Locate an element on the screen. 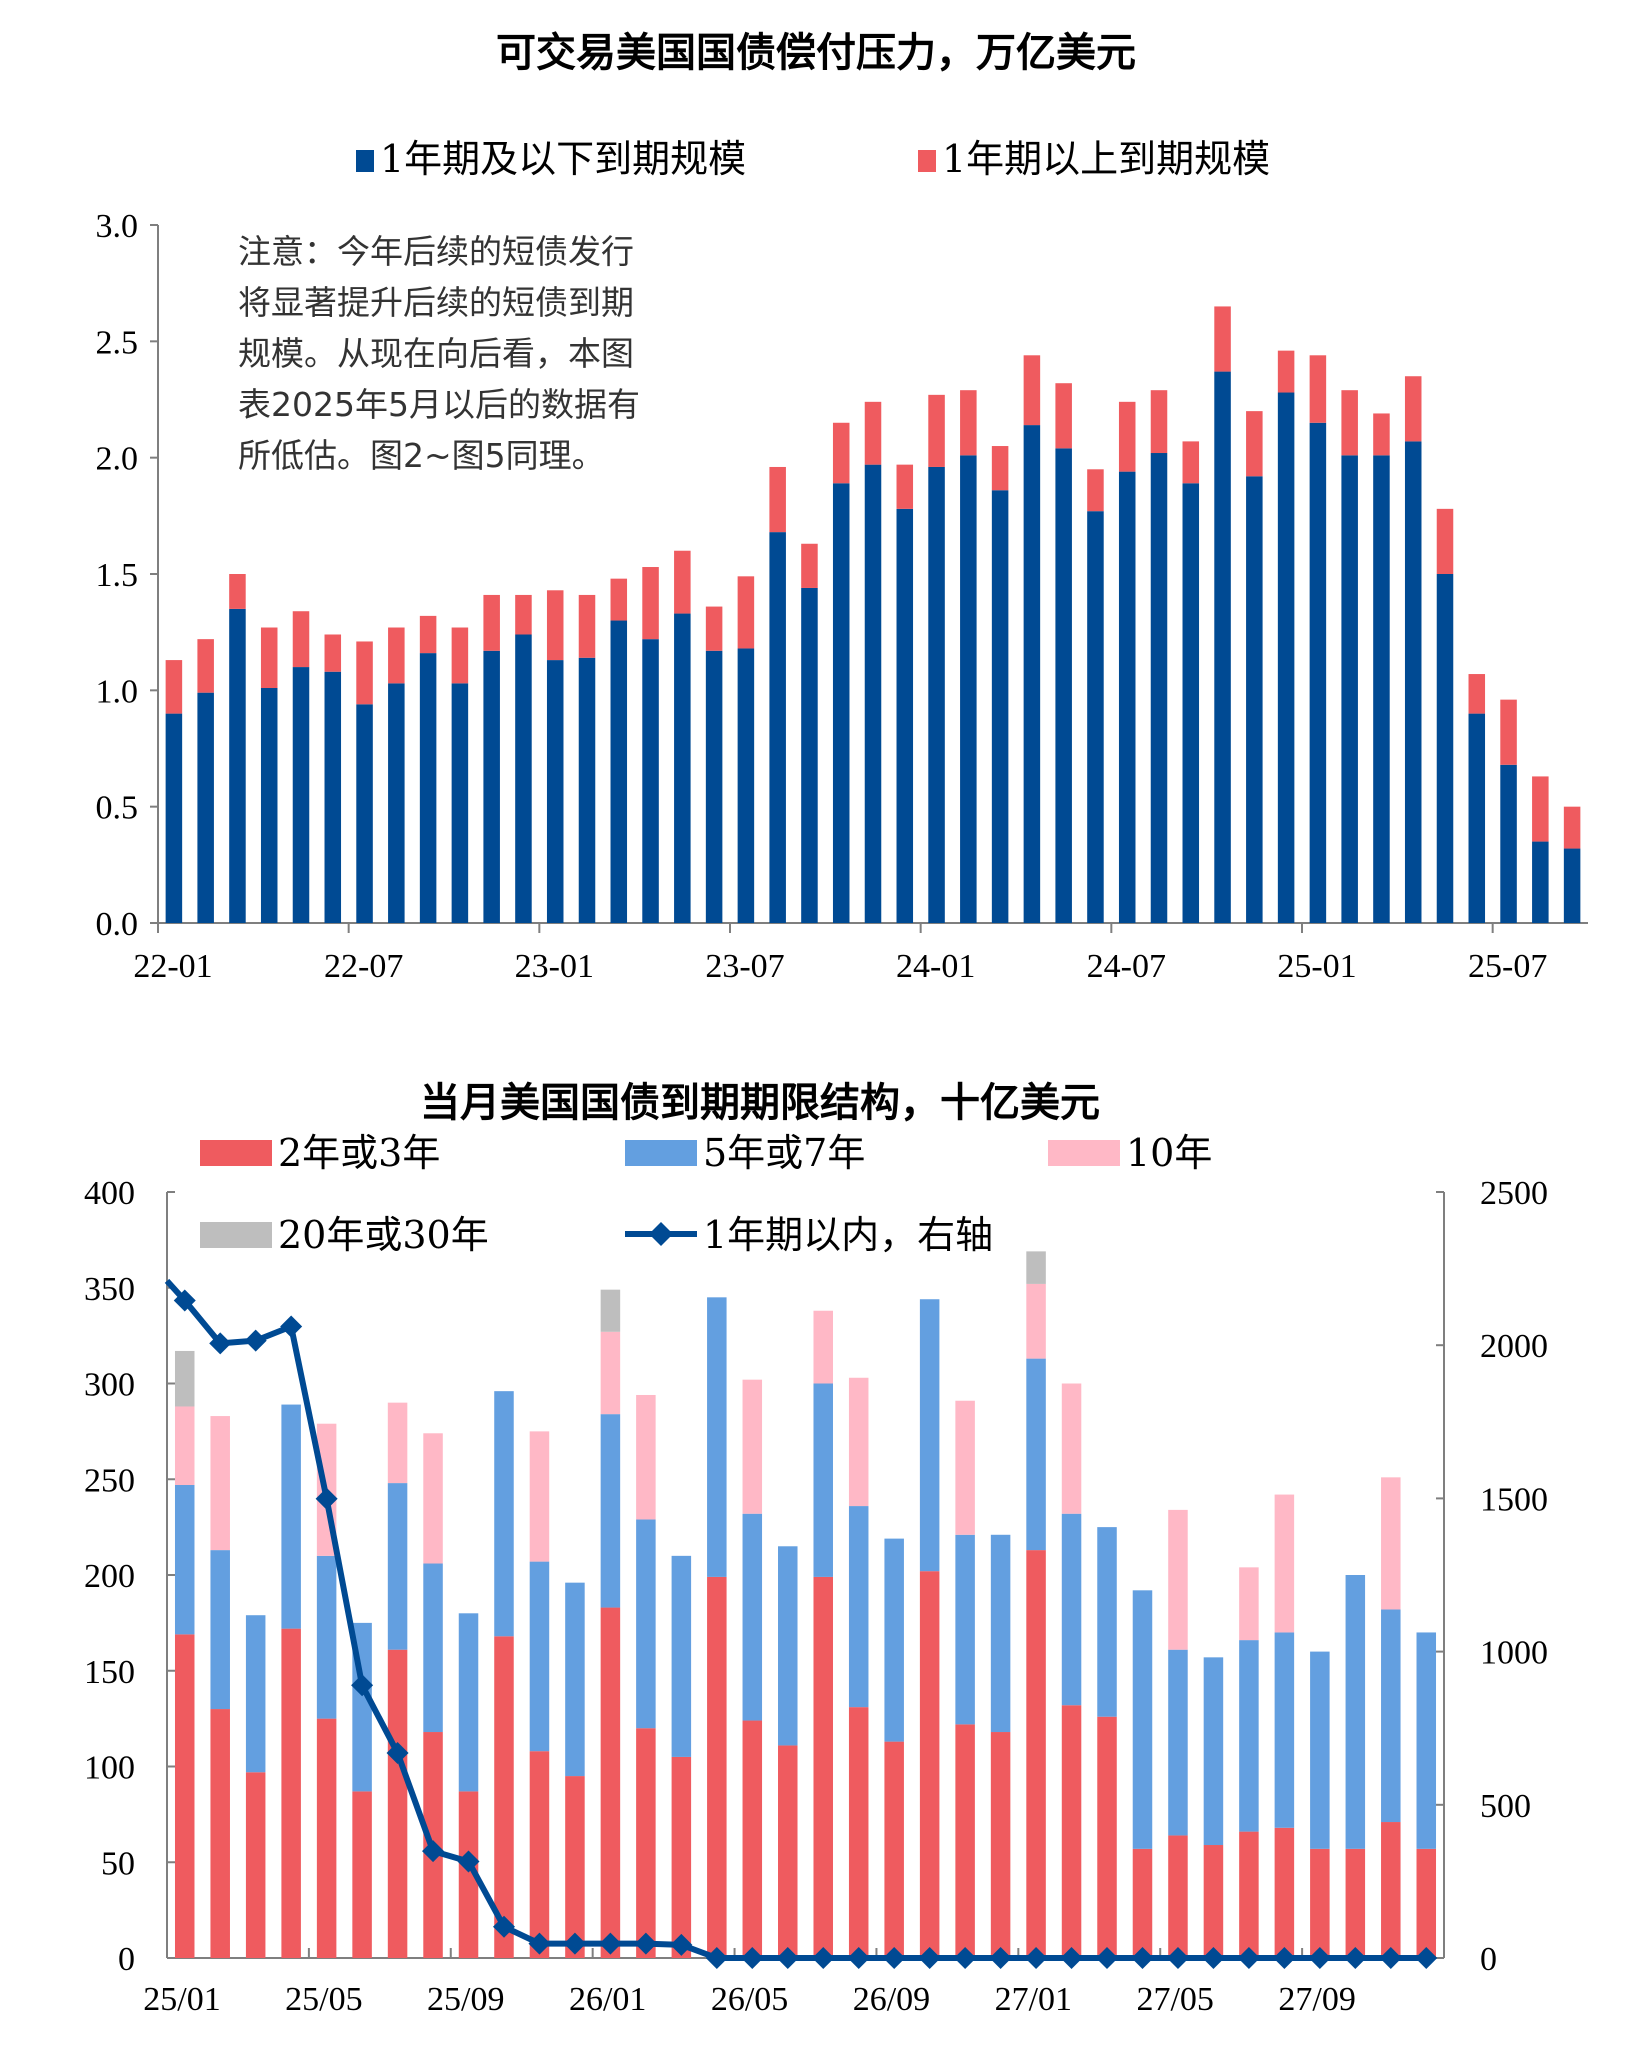 The image size is (1632, 2048). y2-tick-label: 500 is located at coordinates (1505, 1806).